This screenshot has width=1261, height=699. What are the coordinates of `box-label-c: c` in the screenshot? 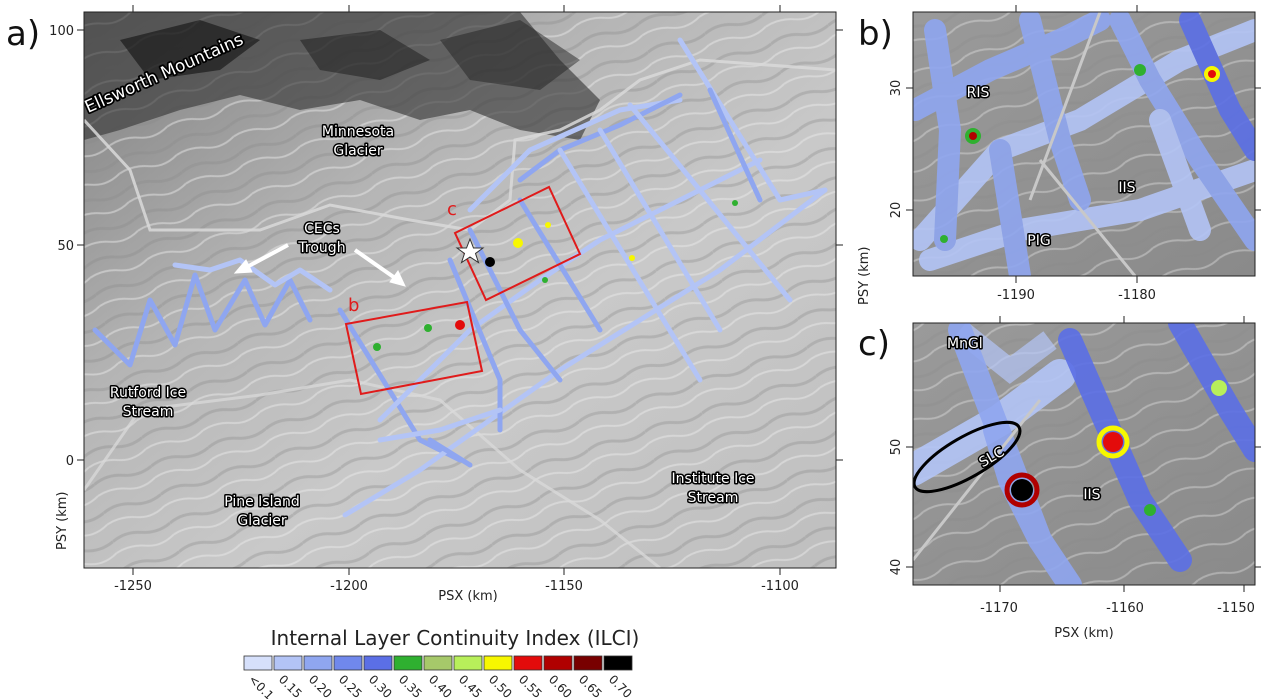 It's located at (452, 209).